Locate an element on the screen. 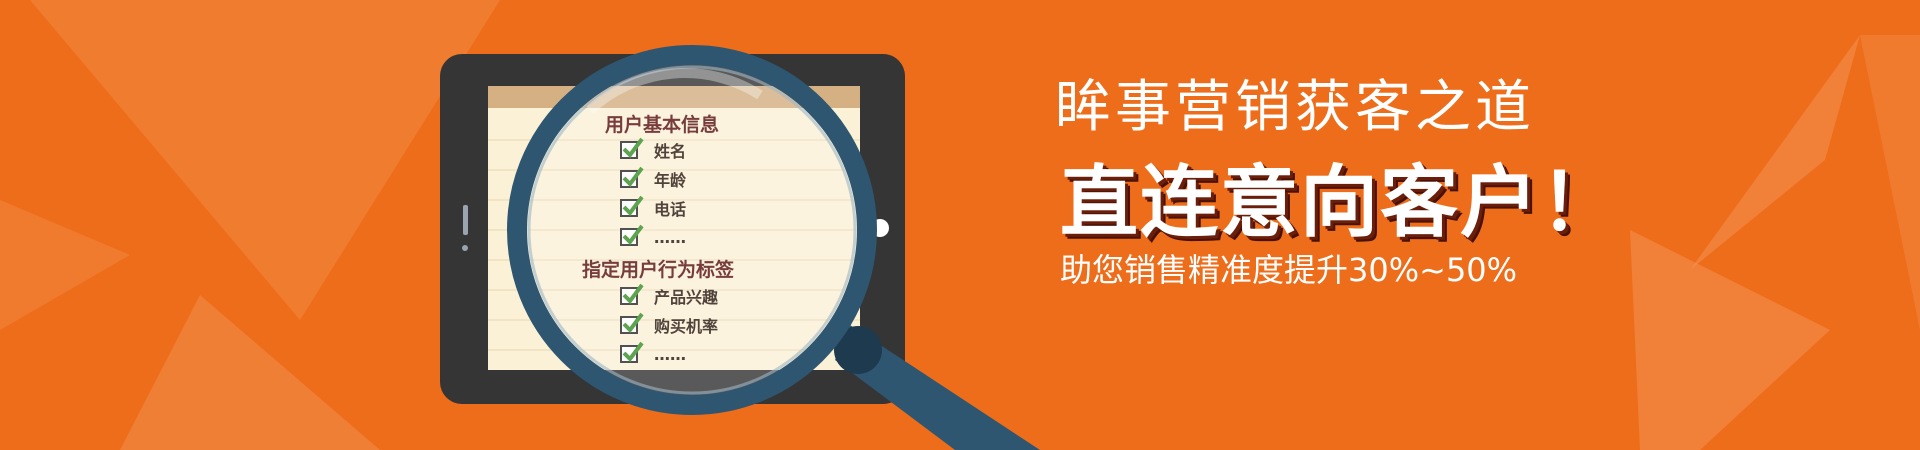 The image size is (1920, 450). headline: 眸事营销获客之道 is located at coordinates (1295, 102).